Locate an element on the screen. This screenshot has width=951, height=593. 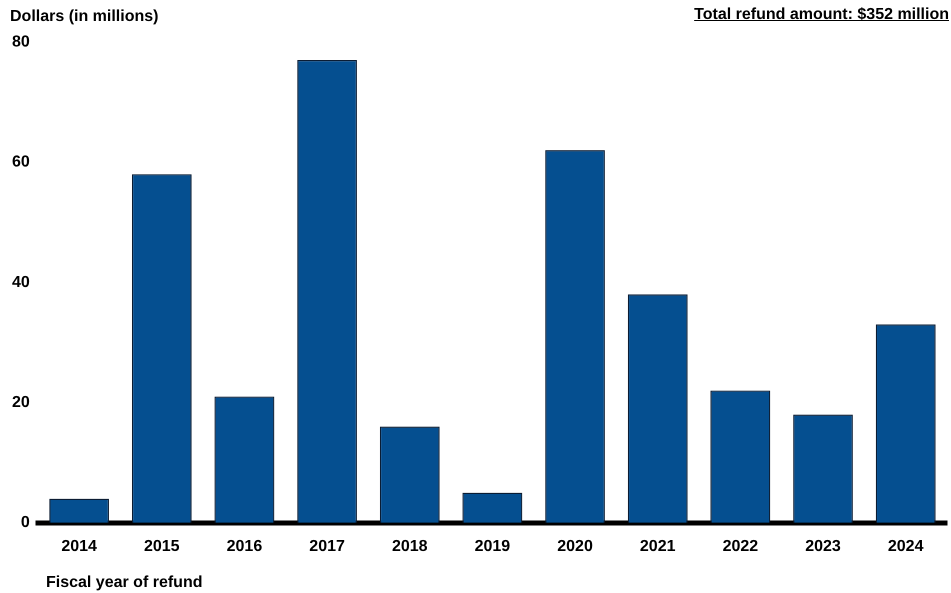
y-tick-label: 80 is located at coordinates (21, 41).